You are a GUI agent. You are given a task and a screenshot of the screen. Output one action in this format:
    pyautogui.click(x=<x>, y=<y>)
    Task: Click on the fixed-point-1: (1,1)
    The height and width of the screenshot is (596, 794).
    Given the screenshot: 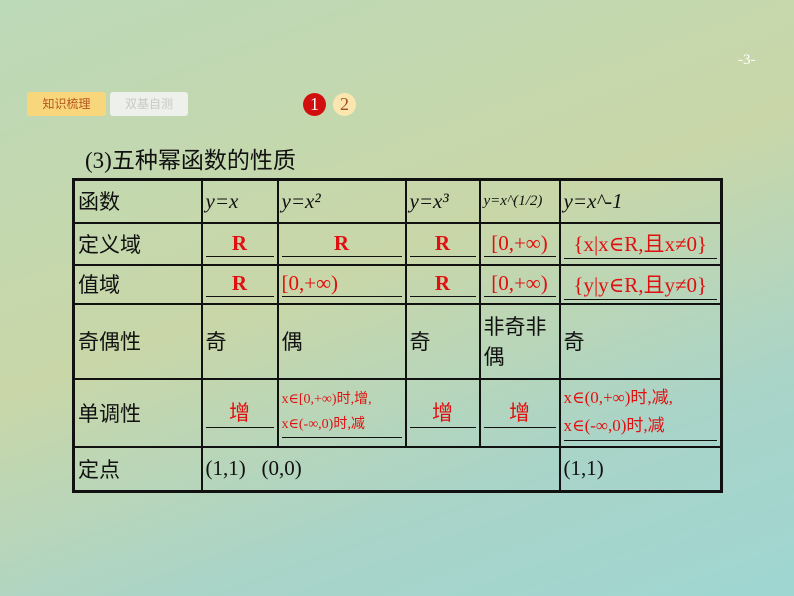 What is the action you would take?
    pyautogui.click(x=225, y=468)
    